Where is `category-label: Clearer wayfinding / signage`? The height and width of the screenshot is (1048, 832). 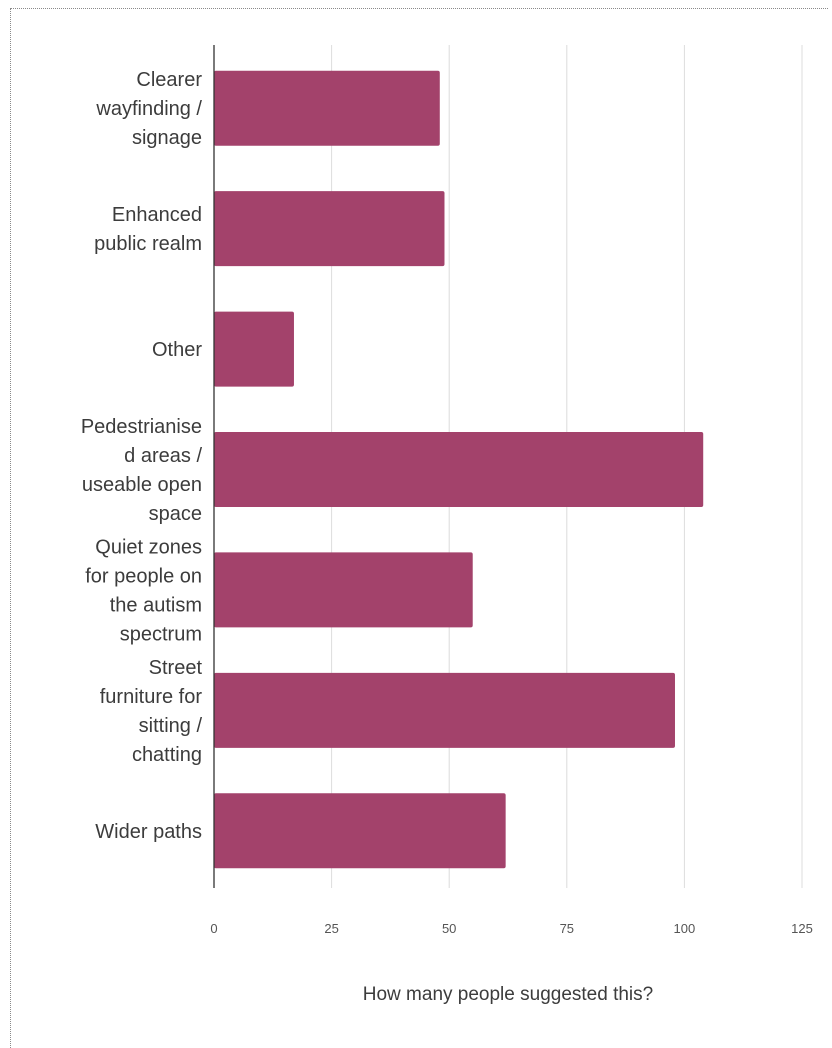 category-label: Clearer wayfinding / signage is located at coordinates (148, 109).